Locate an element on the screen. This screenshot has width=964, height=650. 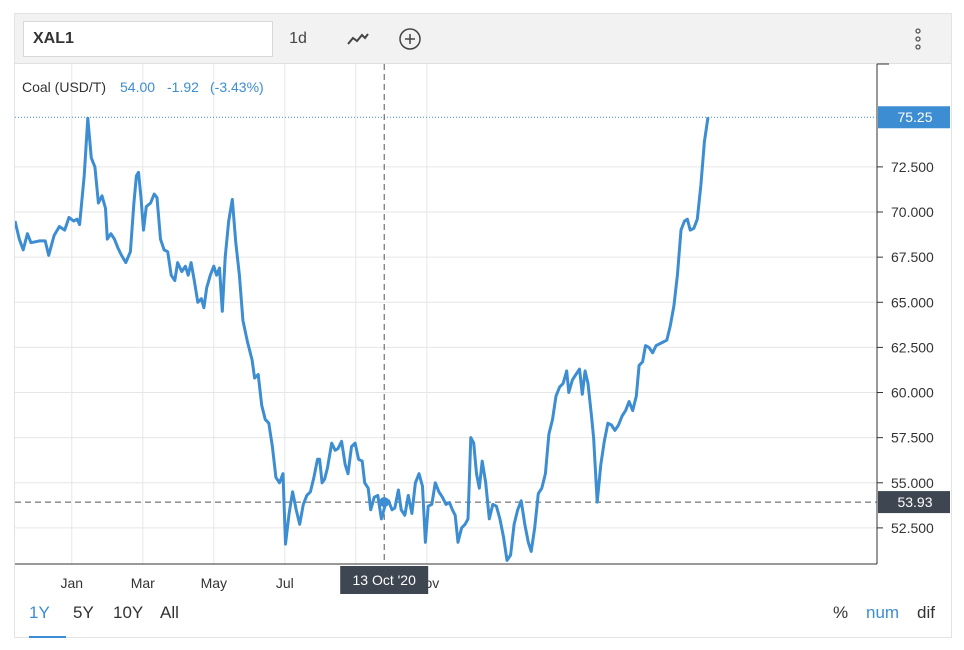
mode-button-dif: dif is located at coordinates (926, 612).